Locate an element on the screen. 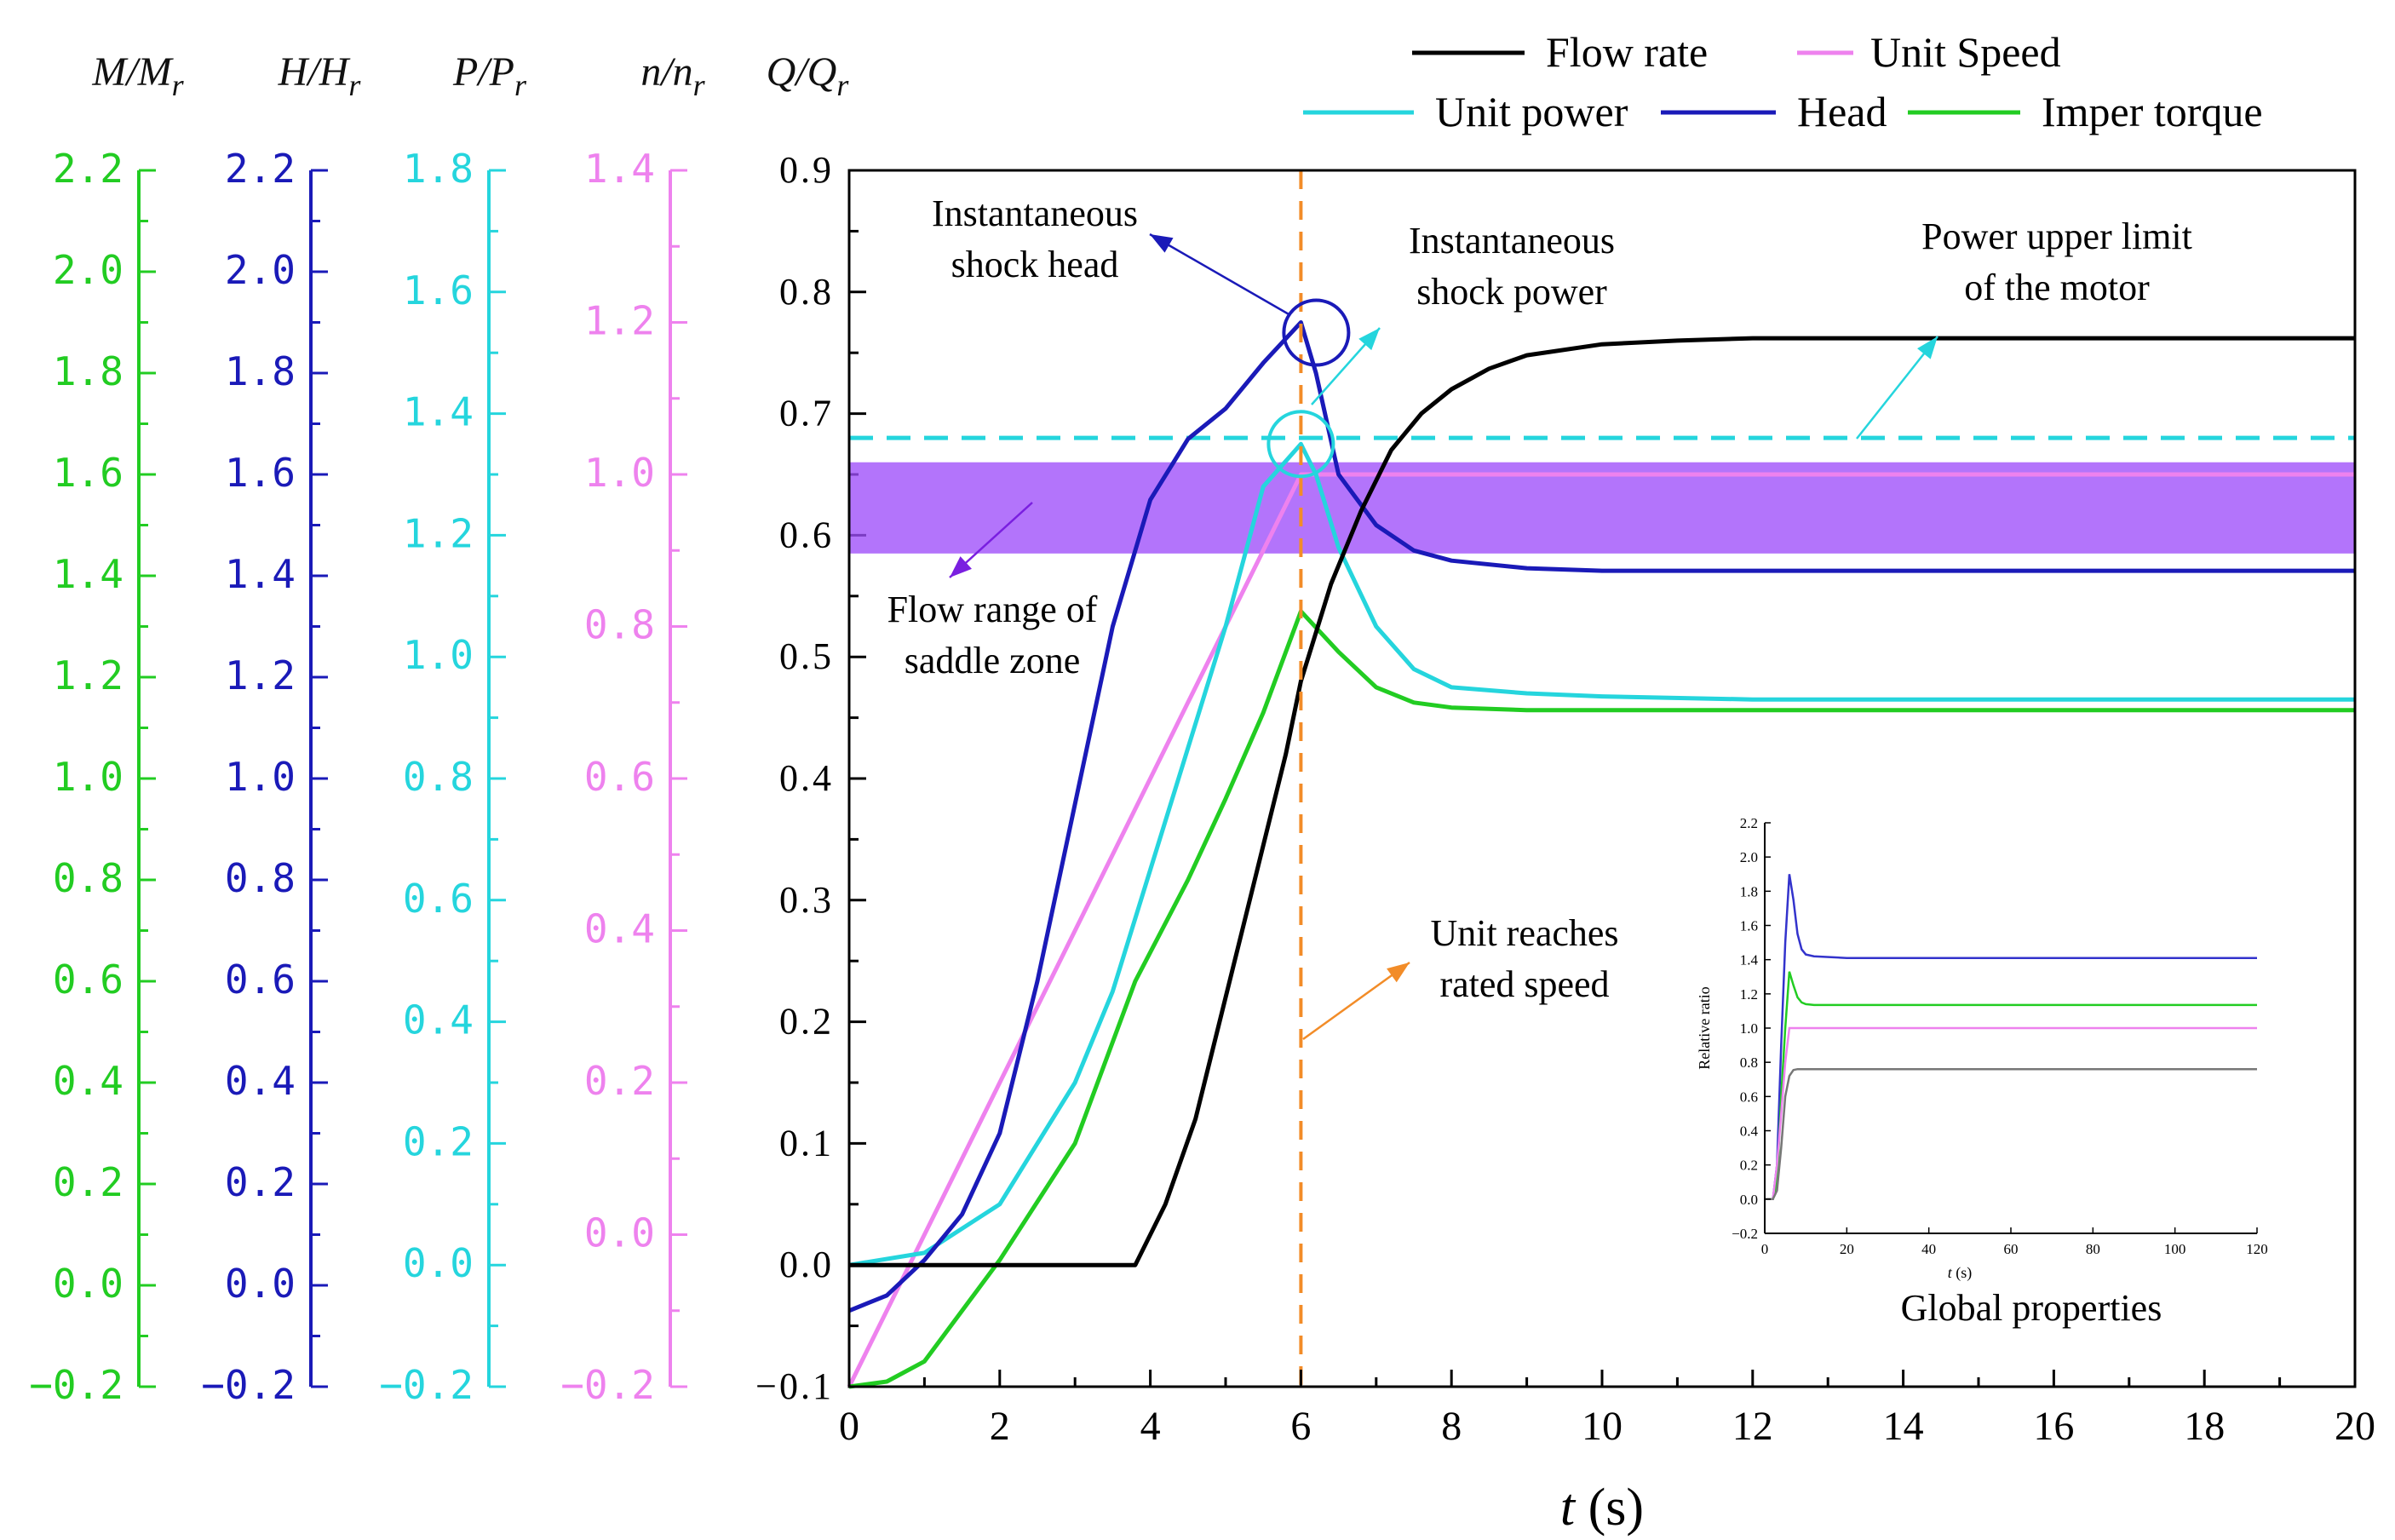 This screenshot has width=2395, height=1540. inset-y-tick-label: 0.0 is located at coordinates (1749, 1200).